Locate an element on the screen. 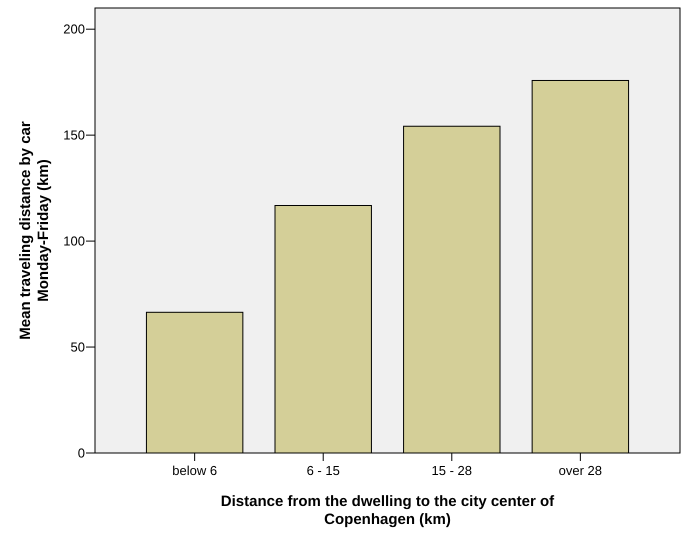 The width and height of the screenshot is (688, 540). y-axis-title: Mean traveling distance by car Monday-Friday (km) is located at coordinates (34, 230).